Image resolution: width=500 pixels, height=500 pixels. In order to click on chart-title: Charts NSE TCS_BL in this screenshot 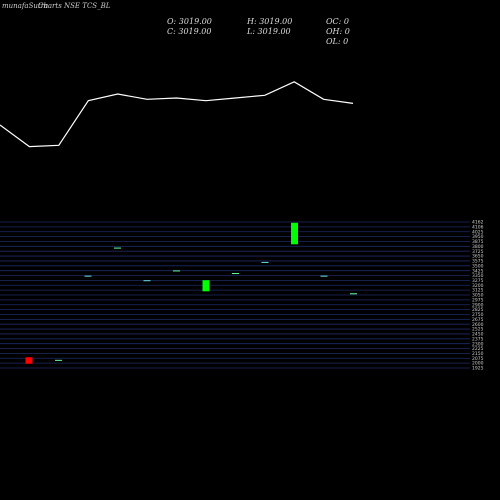, I will do `click(74, 6)`.